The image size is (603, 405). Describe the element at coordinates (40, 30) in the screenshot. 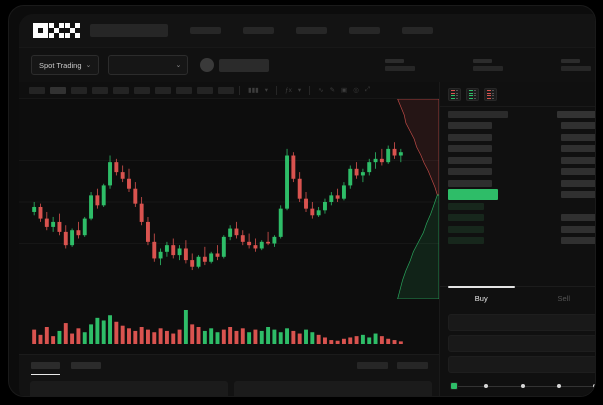

I see `logo-glyph-o` at that location.